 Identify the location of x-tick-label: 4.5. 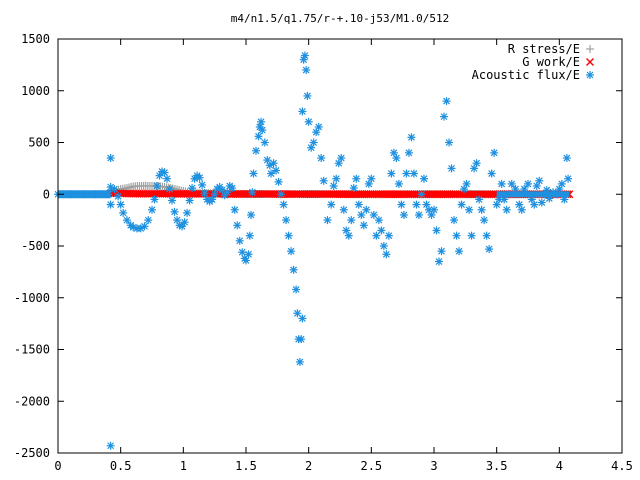
(622, 466).